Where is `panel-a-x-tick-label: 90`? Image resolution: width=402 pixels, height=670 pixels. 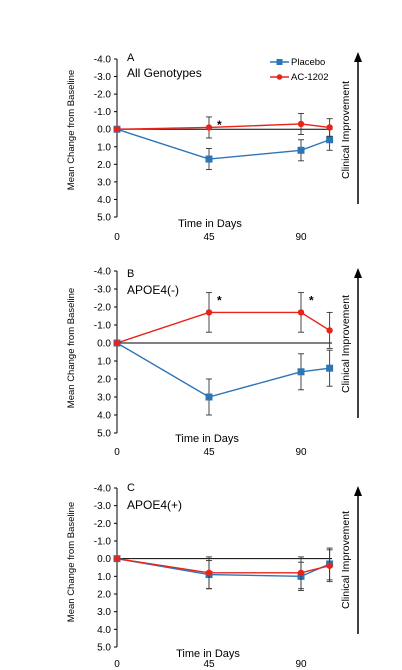
panel-a-x-tick-label: 90 is located at coordinates (301, 237).